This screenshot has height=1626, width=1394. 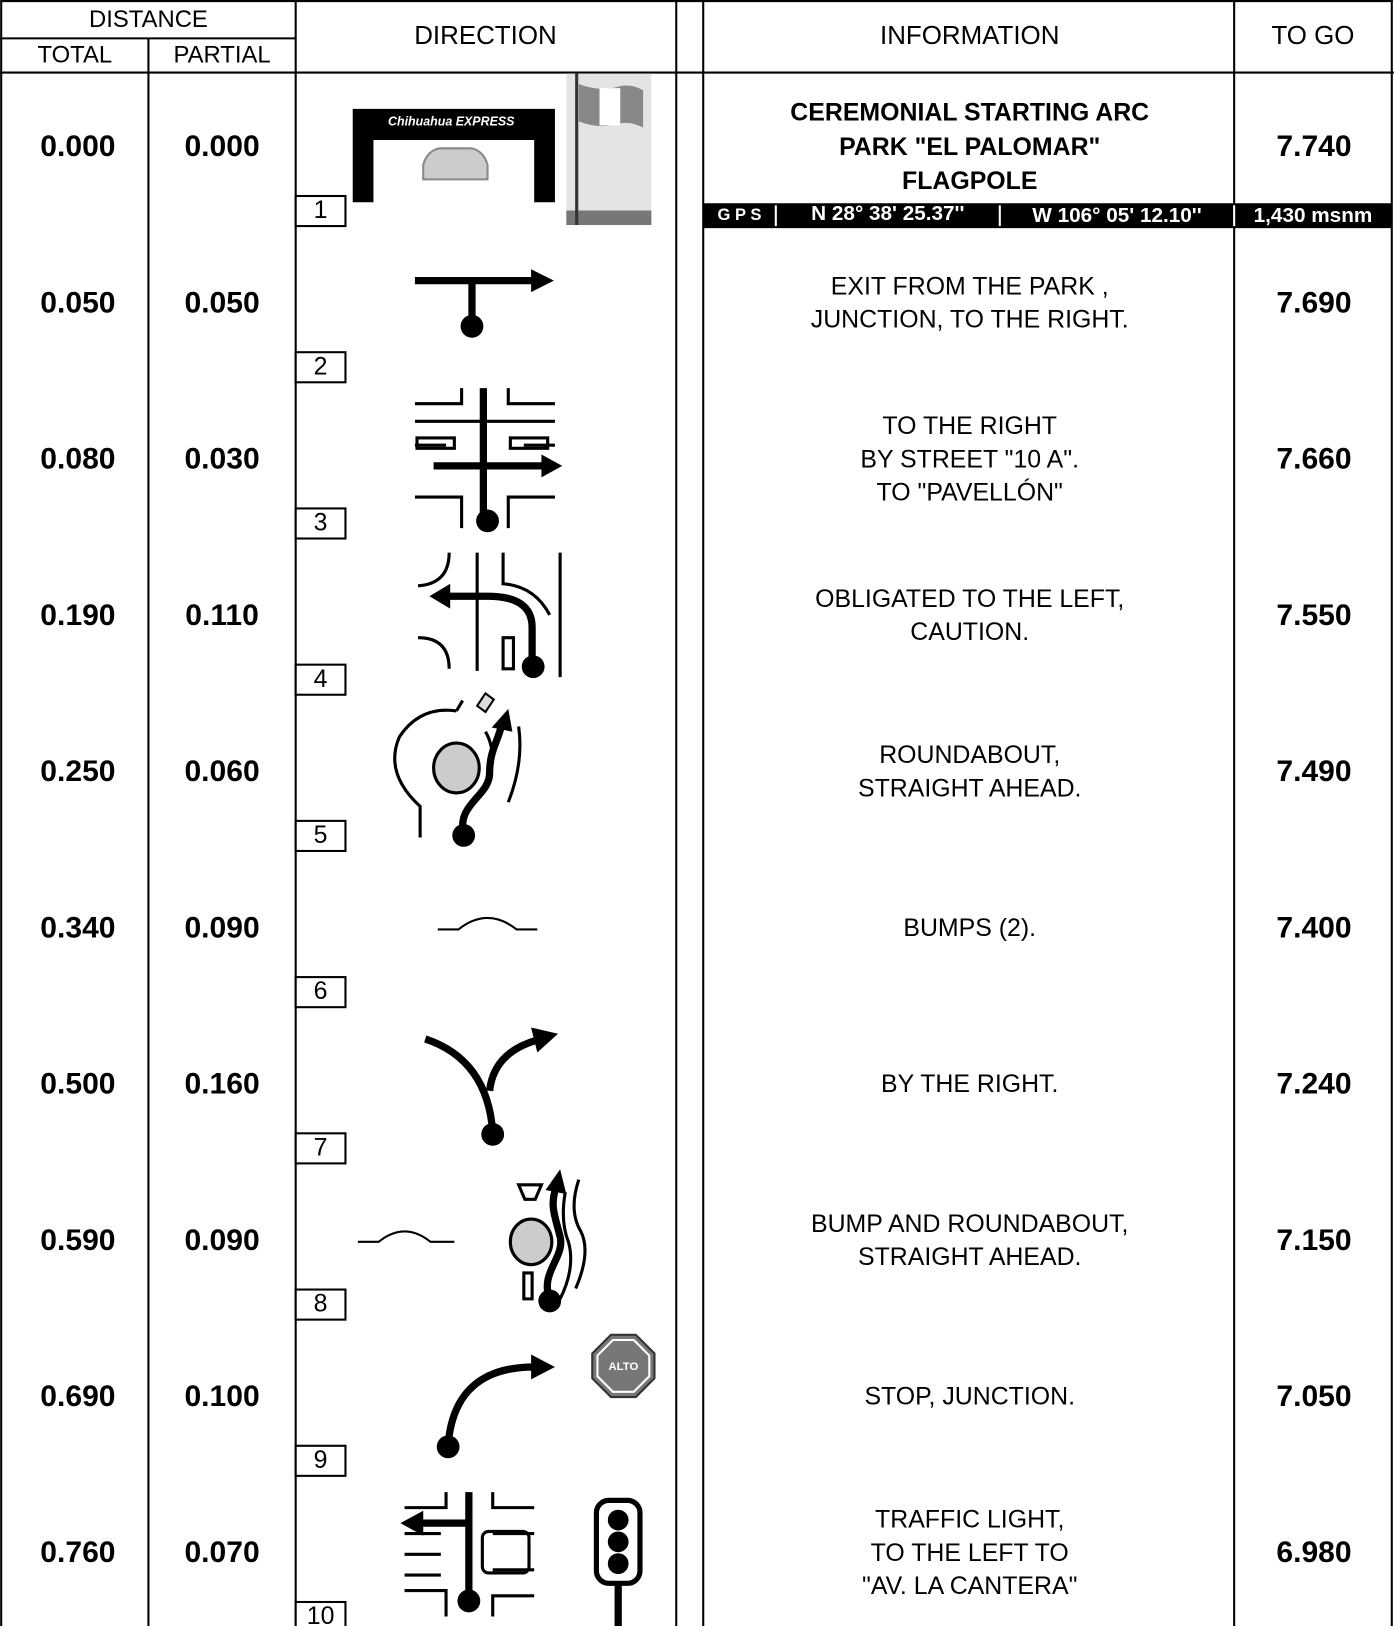 I want to click on information-line: BY STREET "10 A"., so click(x=969, y=459).